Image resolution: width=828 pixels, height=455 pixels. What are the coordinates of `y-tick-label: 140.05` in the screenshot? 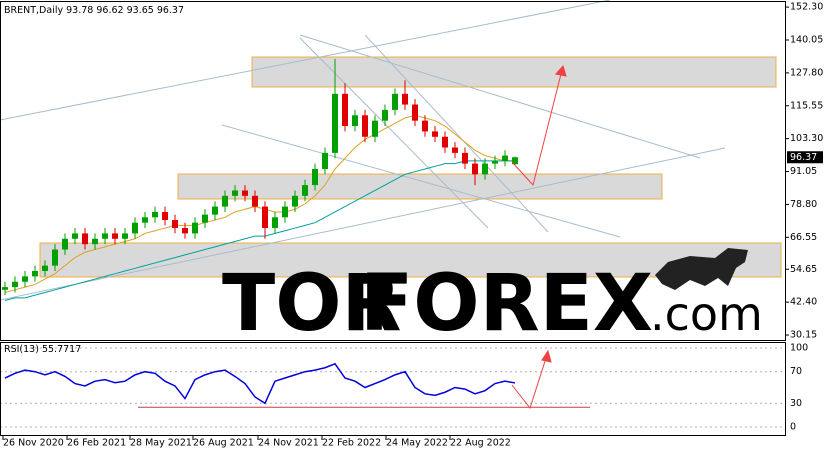 It's located at (806, 39).